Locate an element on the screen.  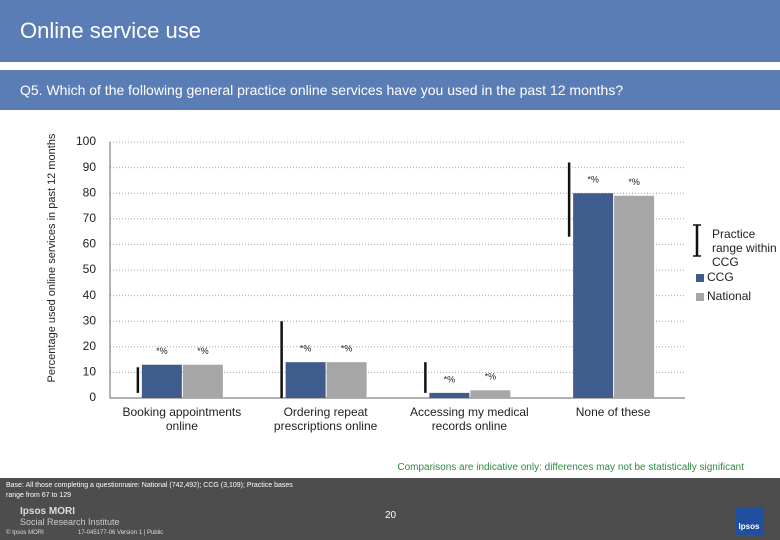
header-band is located at coordinates (390, 31).